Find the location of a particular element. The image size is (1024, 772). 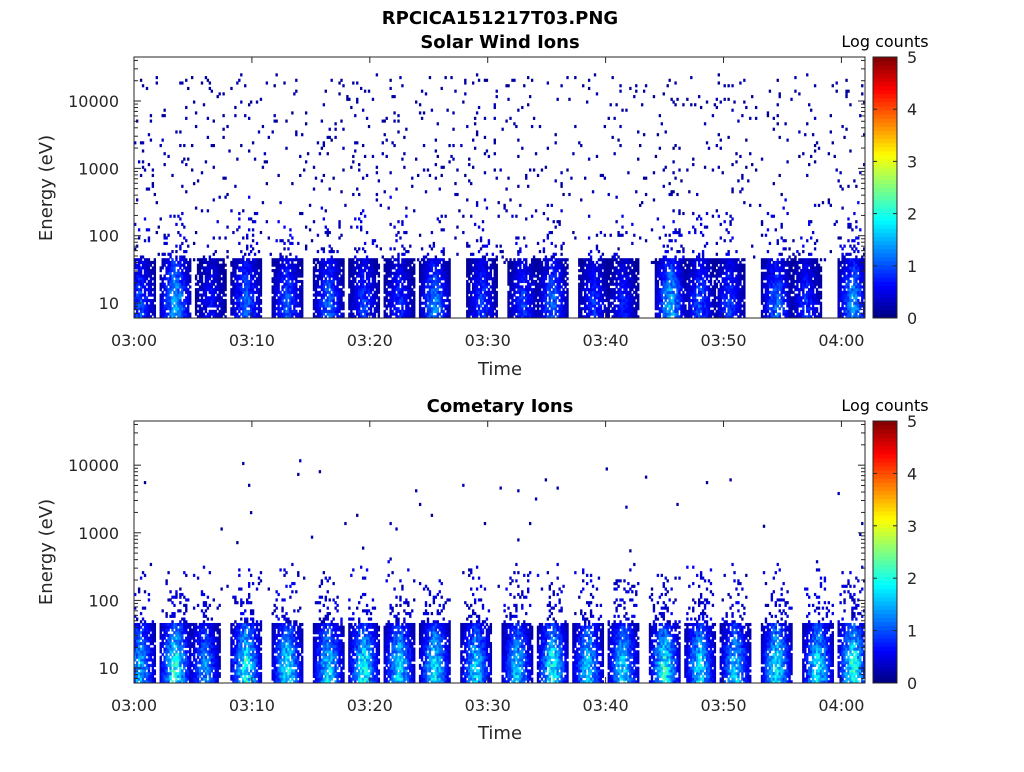

panel-title: Solar Wind Ions is located at coordinates (499, 42).